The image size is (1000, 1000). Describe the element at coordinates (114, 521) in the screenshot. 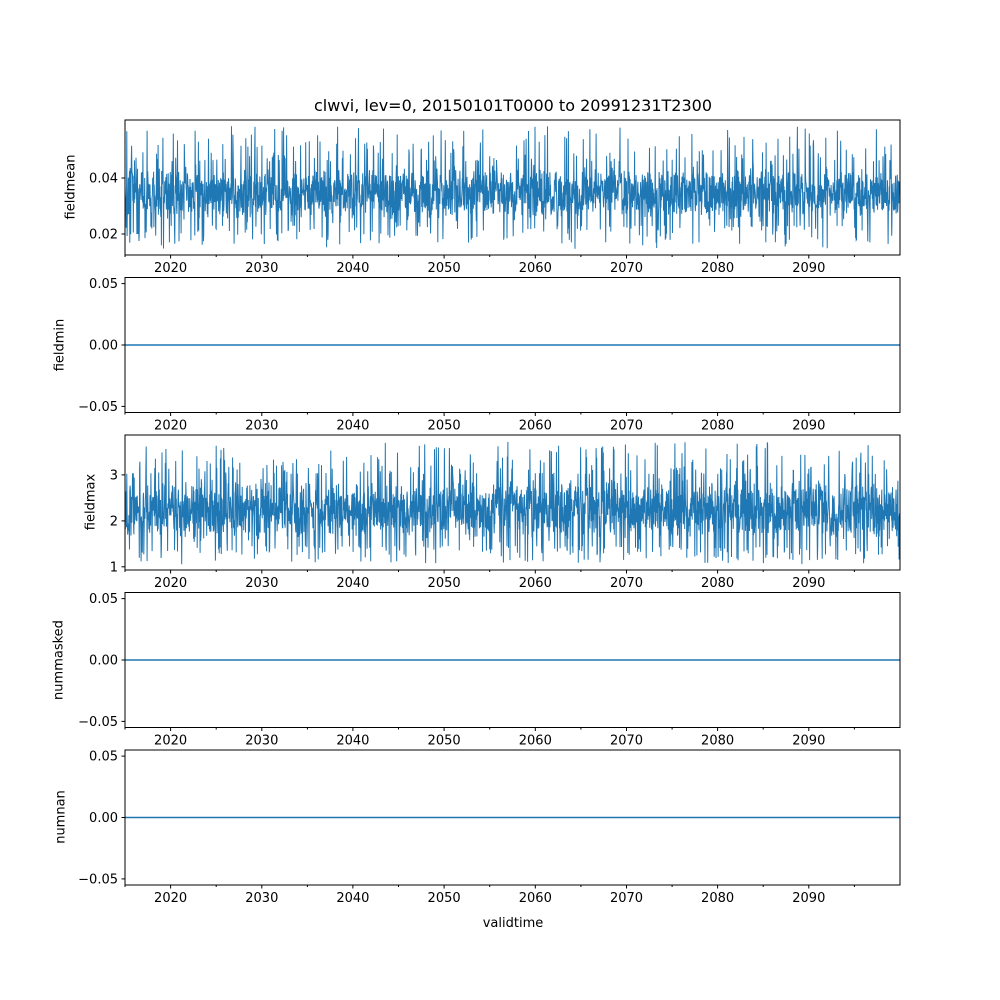

I see `y-tick-label: 2` at that location.